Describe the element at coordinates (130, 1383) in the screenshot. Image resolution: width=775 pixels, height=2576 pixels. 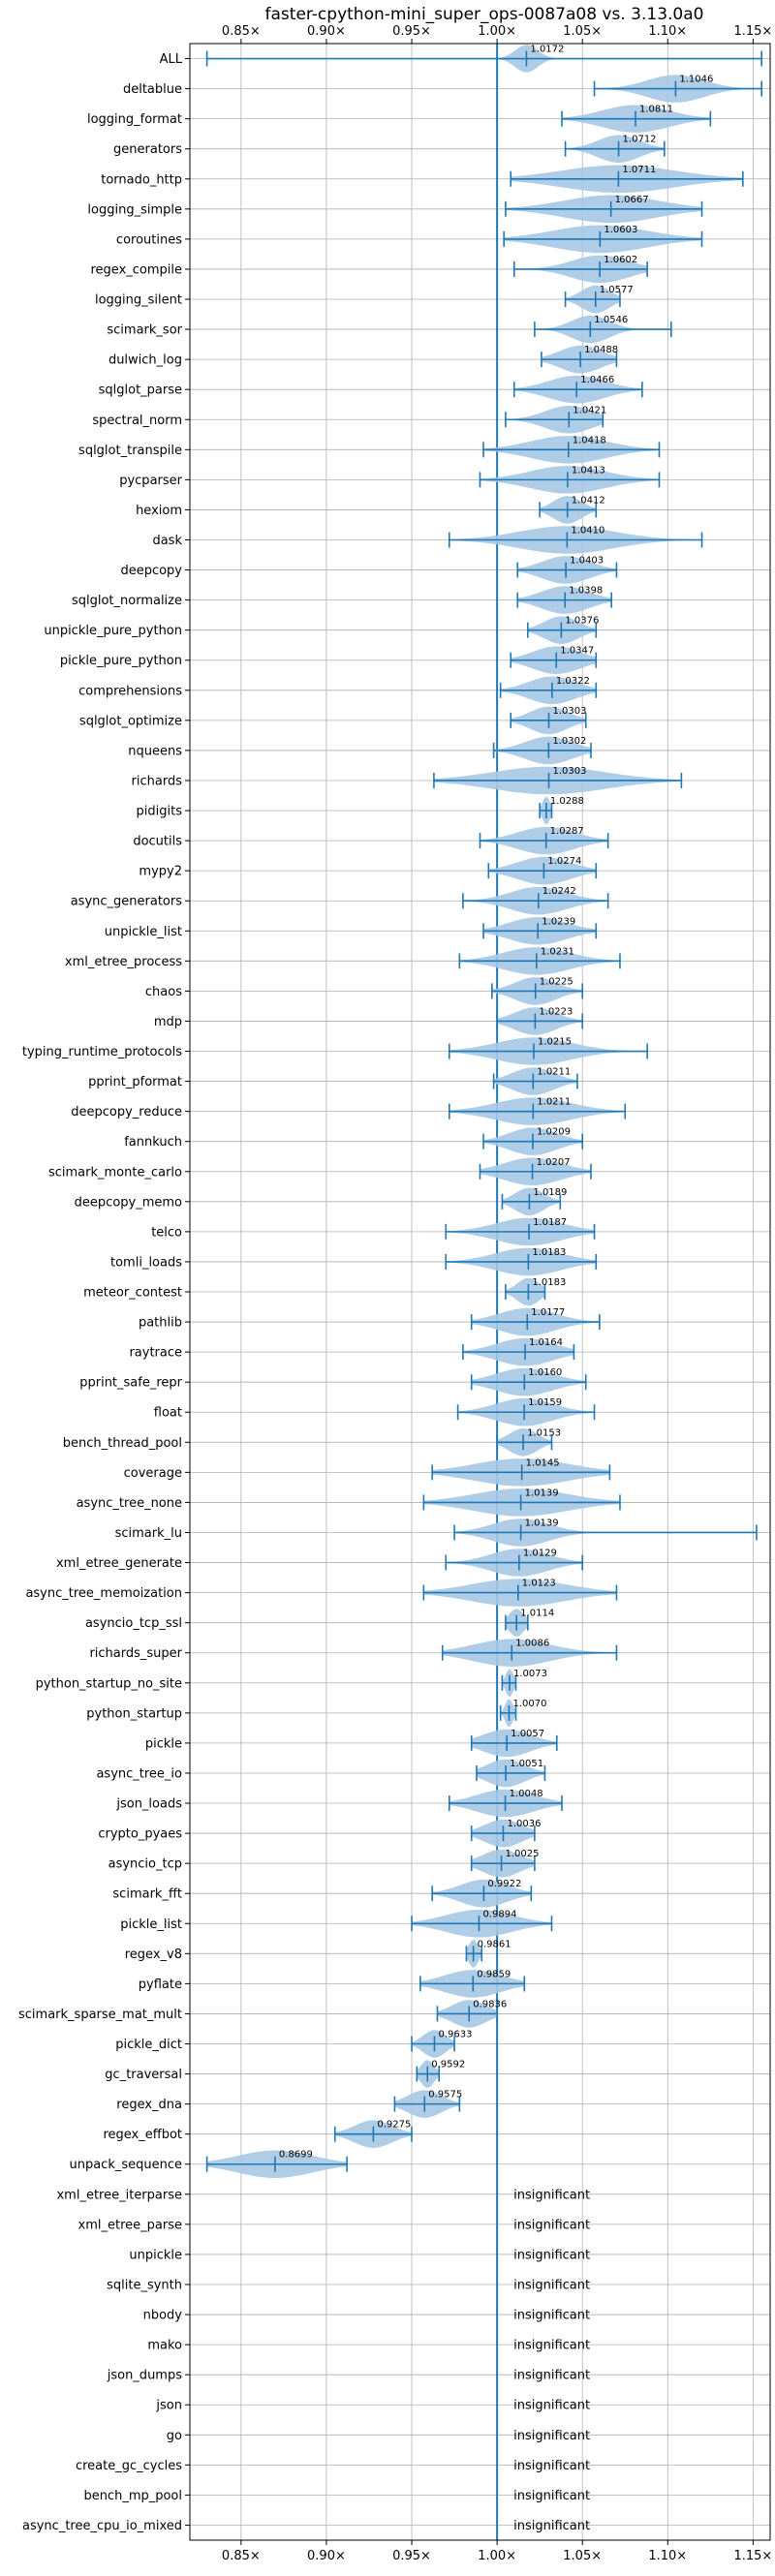
I see `category-label: pprint_safe_repr` at that location.